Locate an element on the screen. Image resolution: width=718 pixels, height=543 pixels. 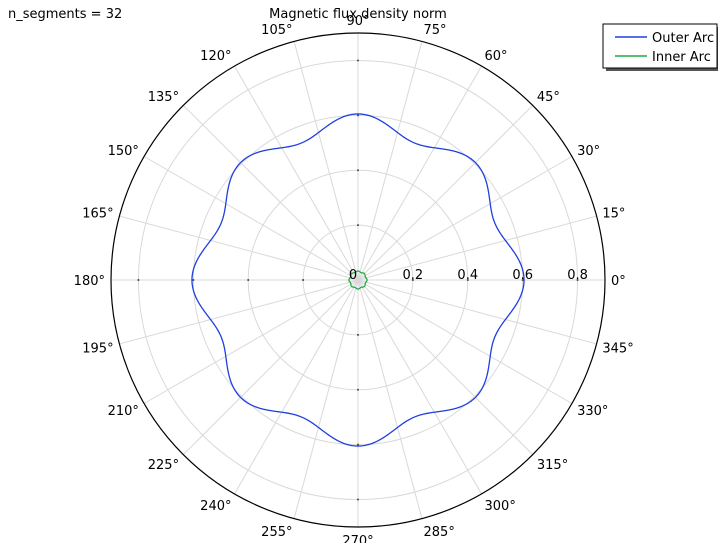
legend-entry-0: Outer Arc is located at coordinates (683, 38).